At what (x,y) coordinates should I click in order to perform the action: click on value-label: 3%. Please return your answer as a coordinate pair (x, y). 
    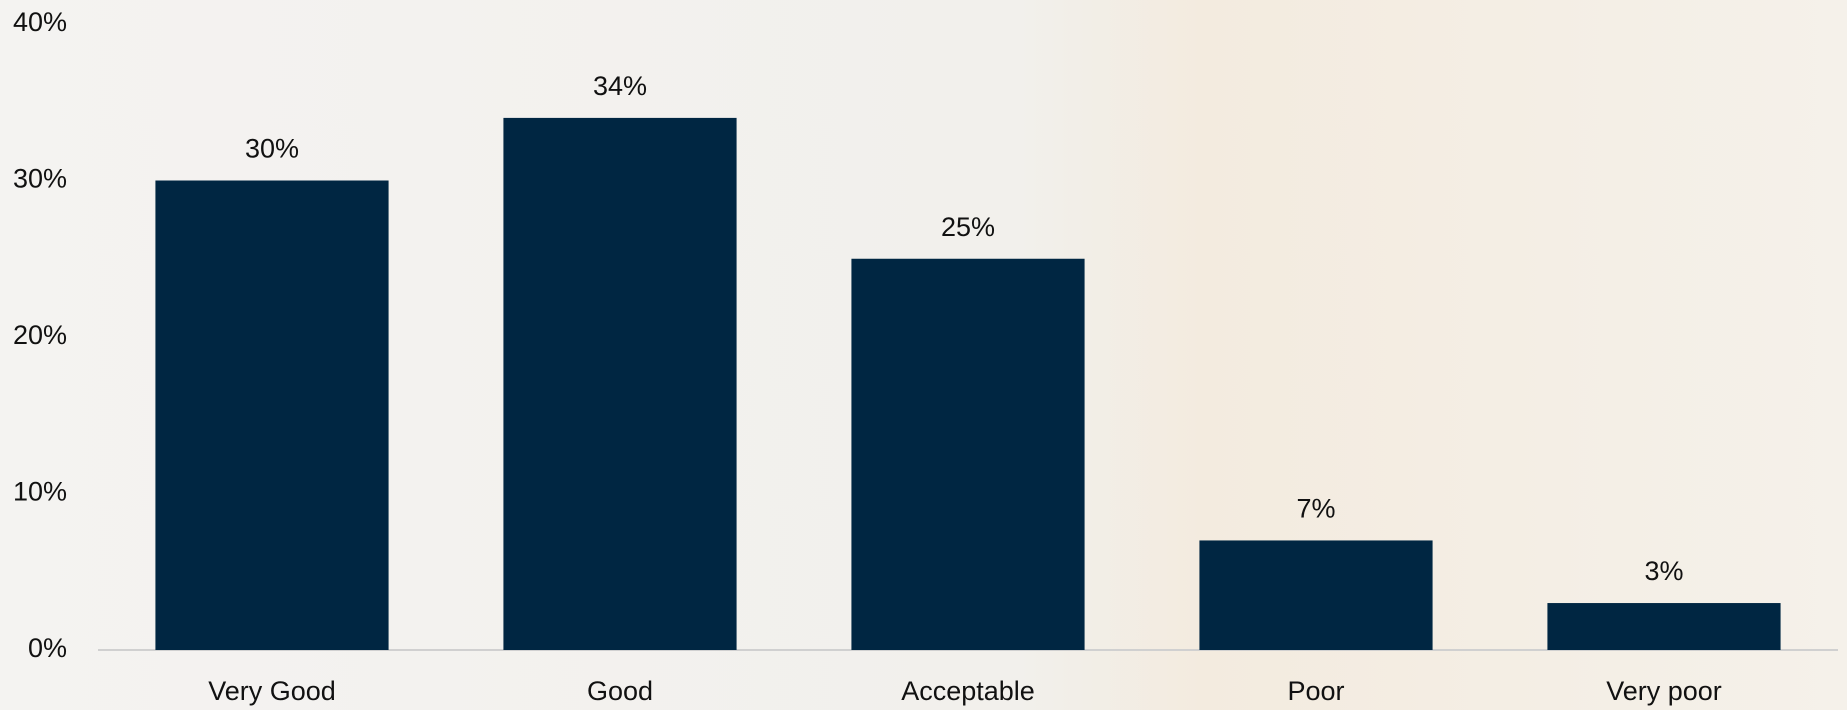
    Looking at the image, I should click on (1663, 571).